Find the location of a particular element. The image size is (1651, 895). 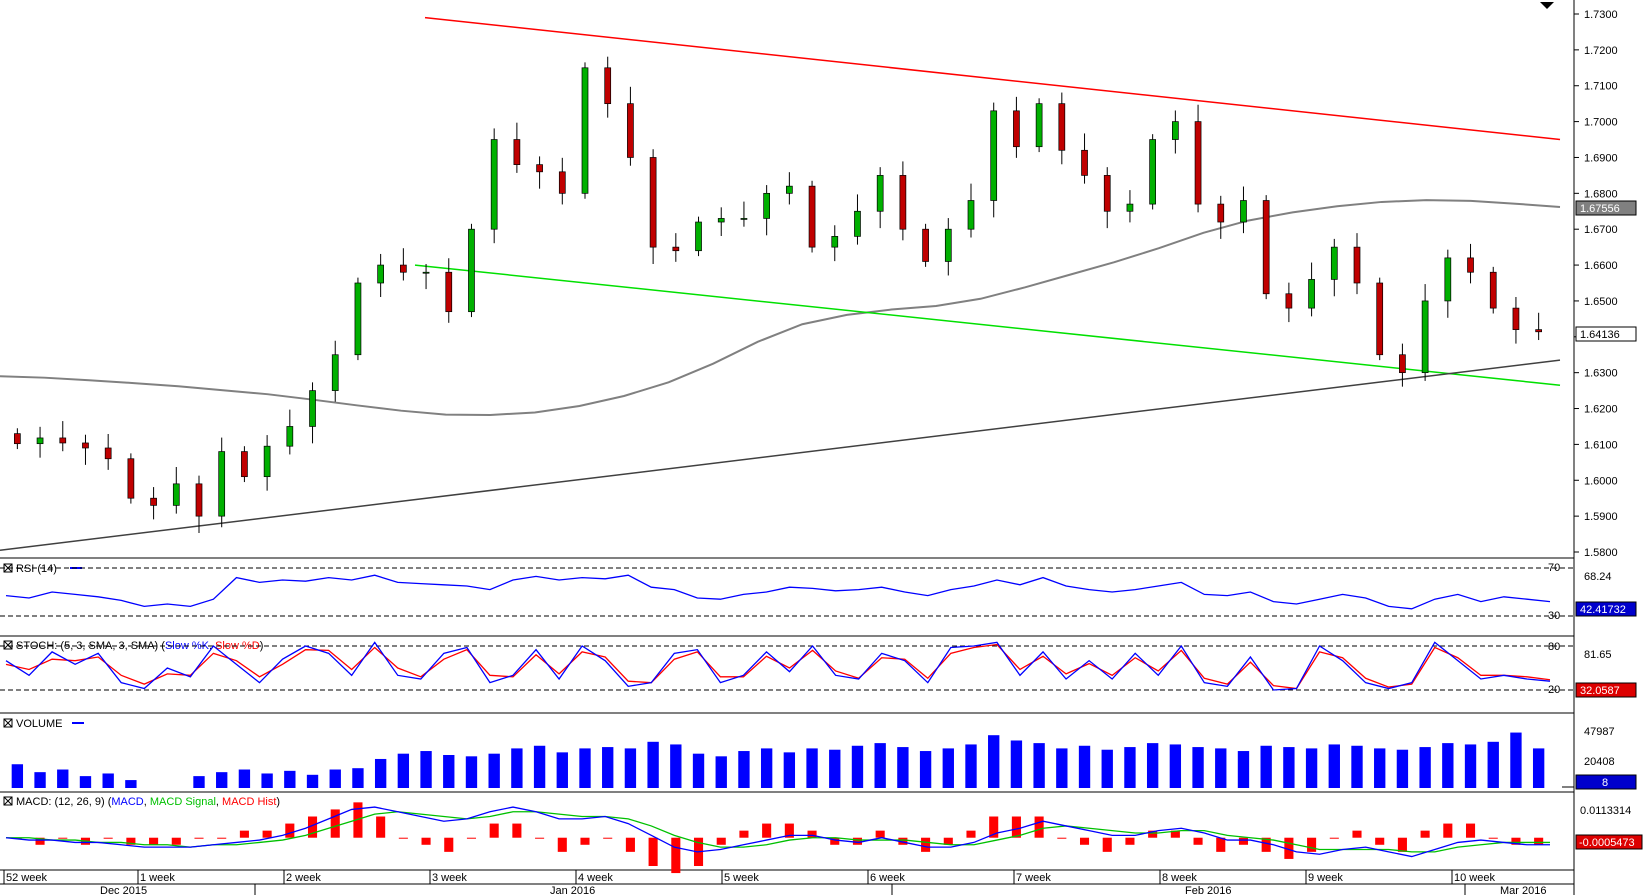

price-tick-label: 1.7300 is located at coordinates (1601, 15).